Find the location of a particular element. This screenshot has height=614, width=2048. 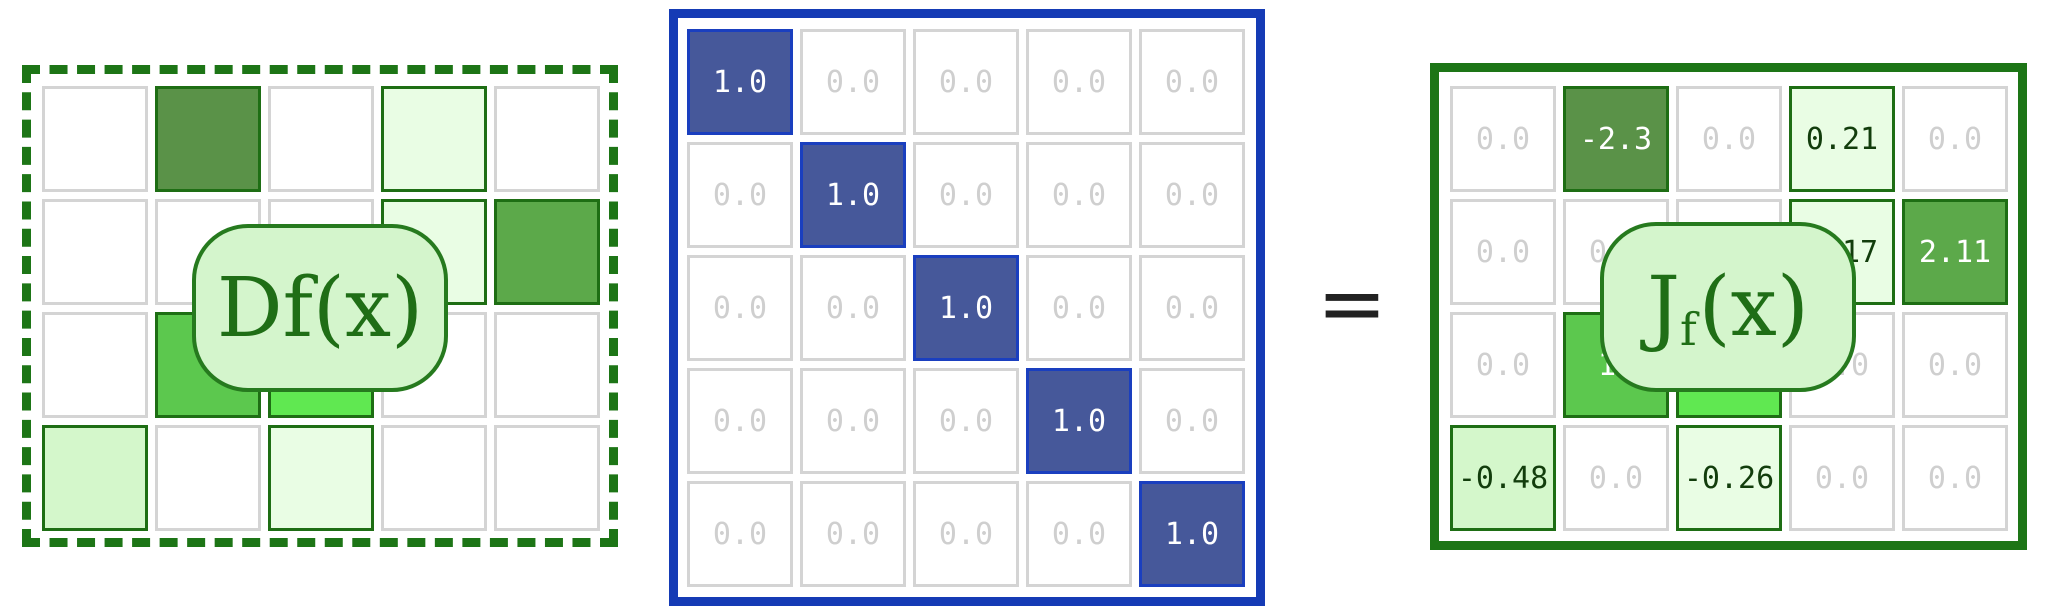

jacobian-cell: -0.26 is located at coordinates (1729, 478).